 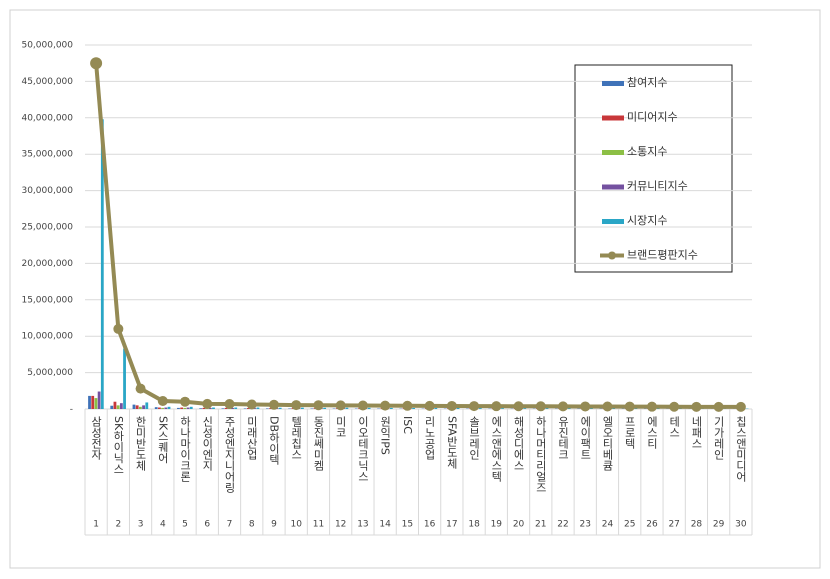 What do you see at coordinates (340, 427) in the screenshot?
I see `x-tick-label: 미코` at bounding box center [340, 427].